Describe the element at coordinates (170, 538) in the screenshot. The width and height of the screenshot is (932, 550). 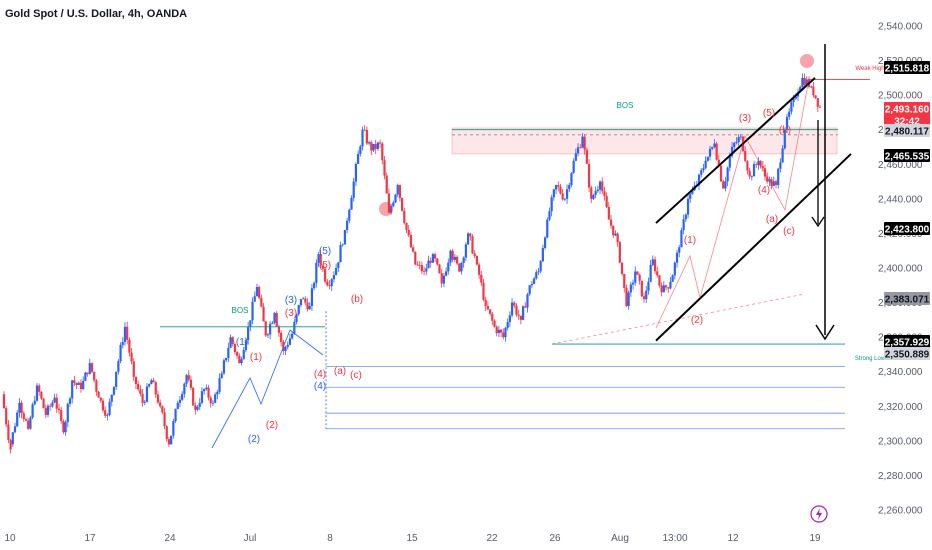
I see `x-tick-label: 24` at that location.